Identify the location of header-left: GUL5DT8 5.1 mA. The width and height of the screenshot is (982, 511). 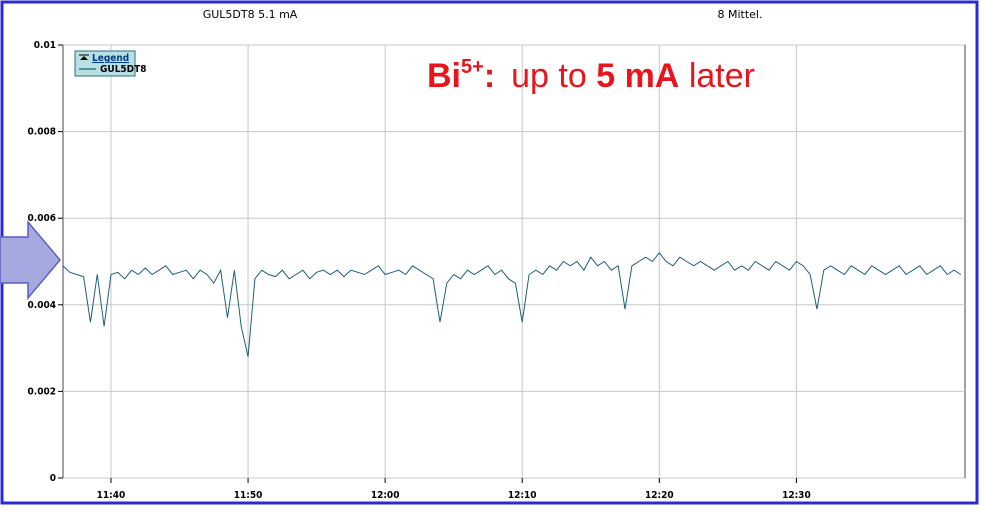
(250, 14).